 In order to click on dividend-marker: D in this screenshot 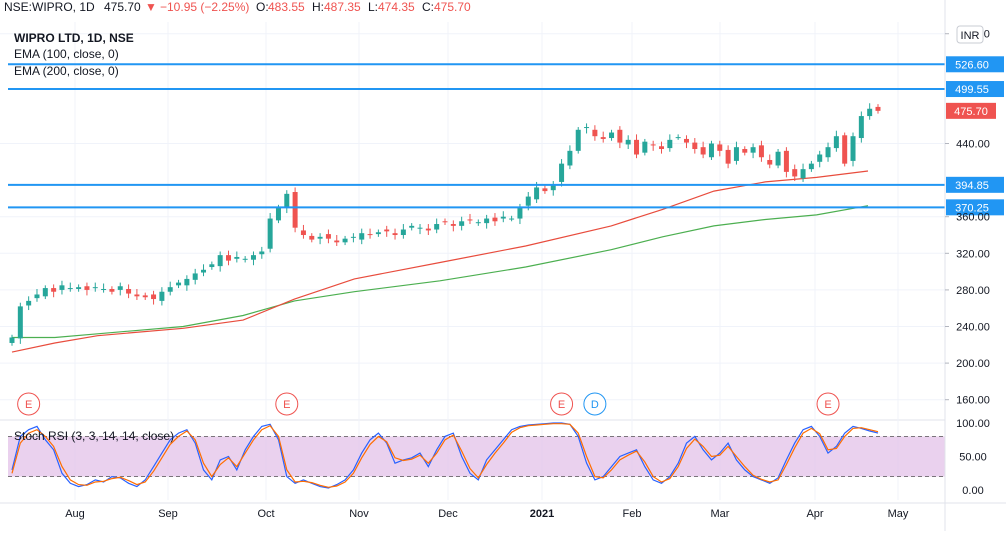, I will do `click(595, 404)`.